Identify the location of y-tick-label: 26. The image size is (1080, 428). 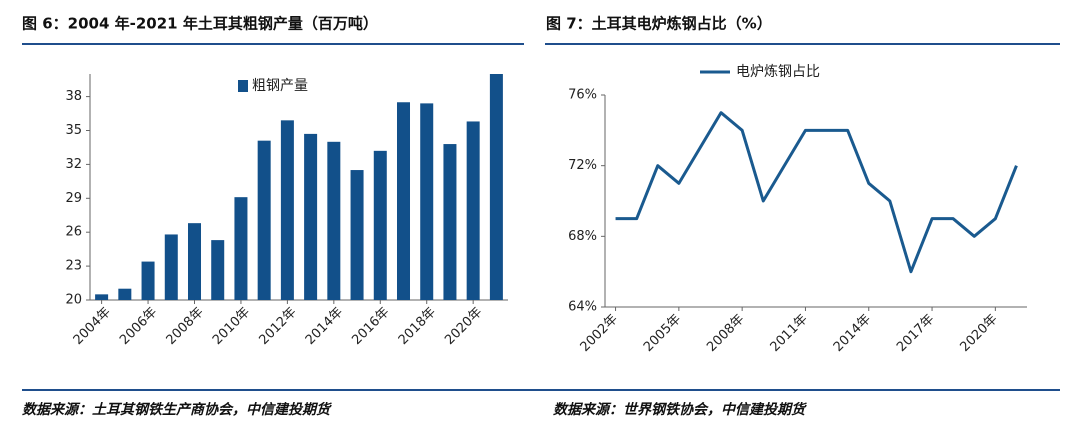
(73, 232).